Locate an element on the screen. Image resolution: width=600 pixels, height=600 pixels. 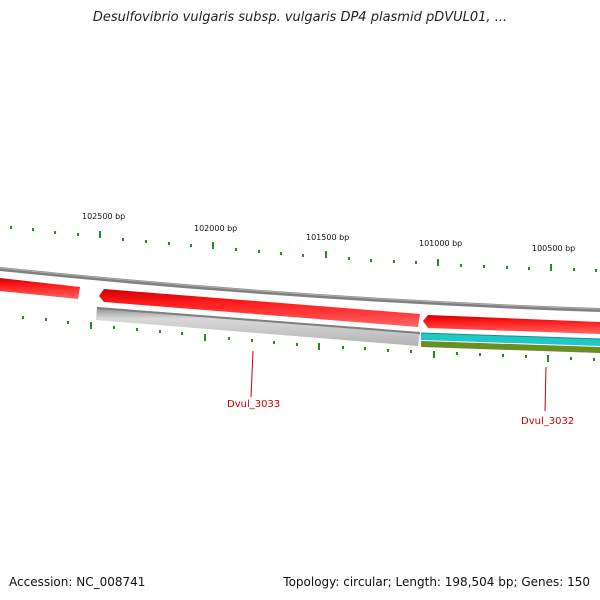
forward-cds-dvul-3033-region is located at coordinates (259, 308).